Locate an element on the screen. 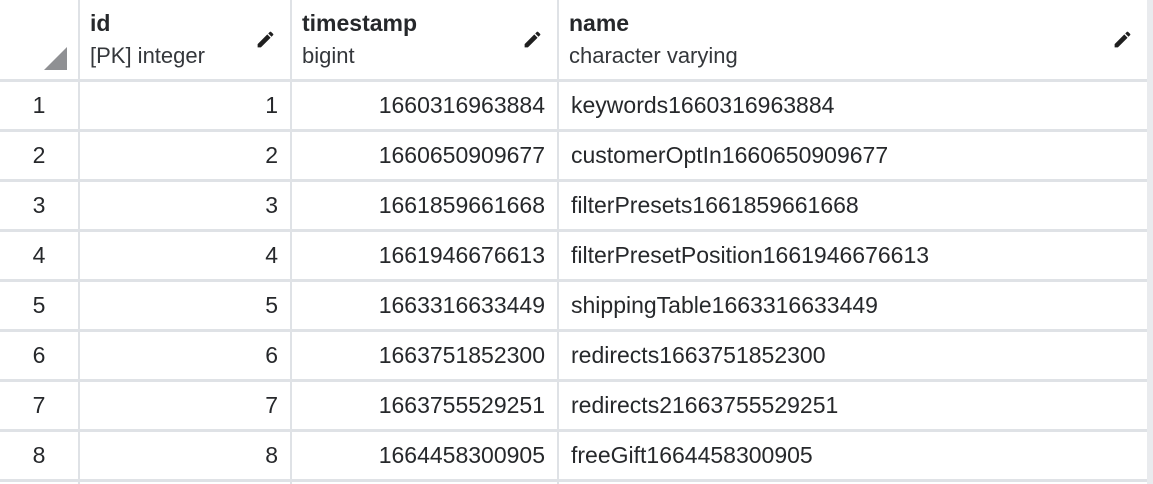 This screenshot has height=484, width=1153. column-type: character varying is located at coordinates (653, 55).